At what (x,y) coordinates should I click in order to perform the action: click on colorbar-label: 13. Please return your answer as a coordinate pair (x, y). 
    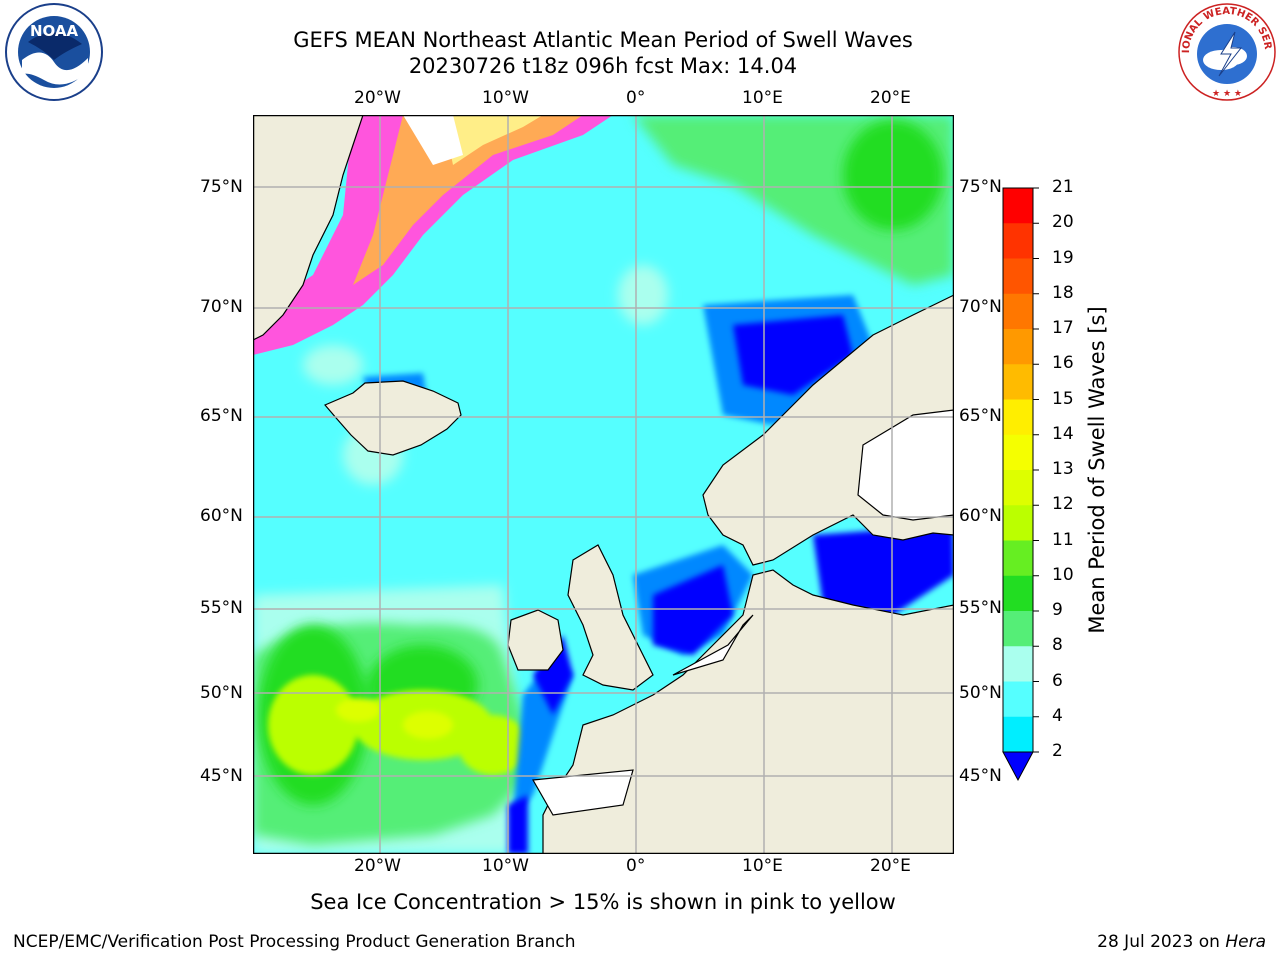
    Looking at the image, I should click on (1063, 469).